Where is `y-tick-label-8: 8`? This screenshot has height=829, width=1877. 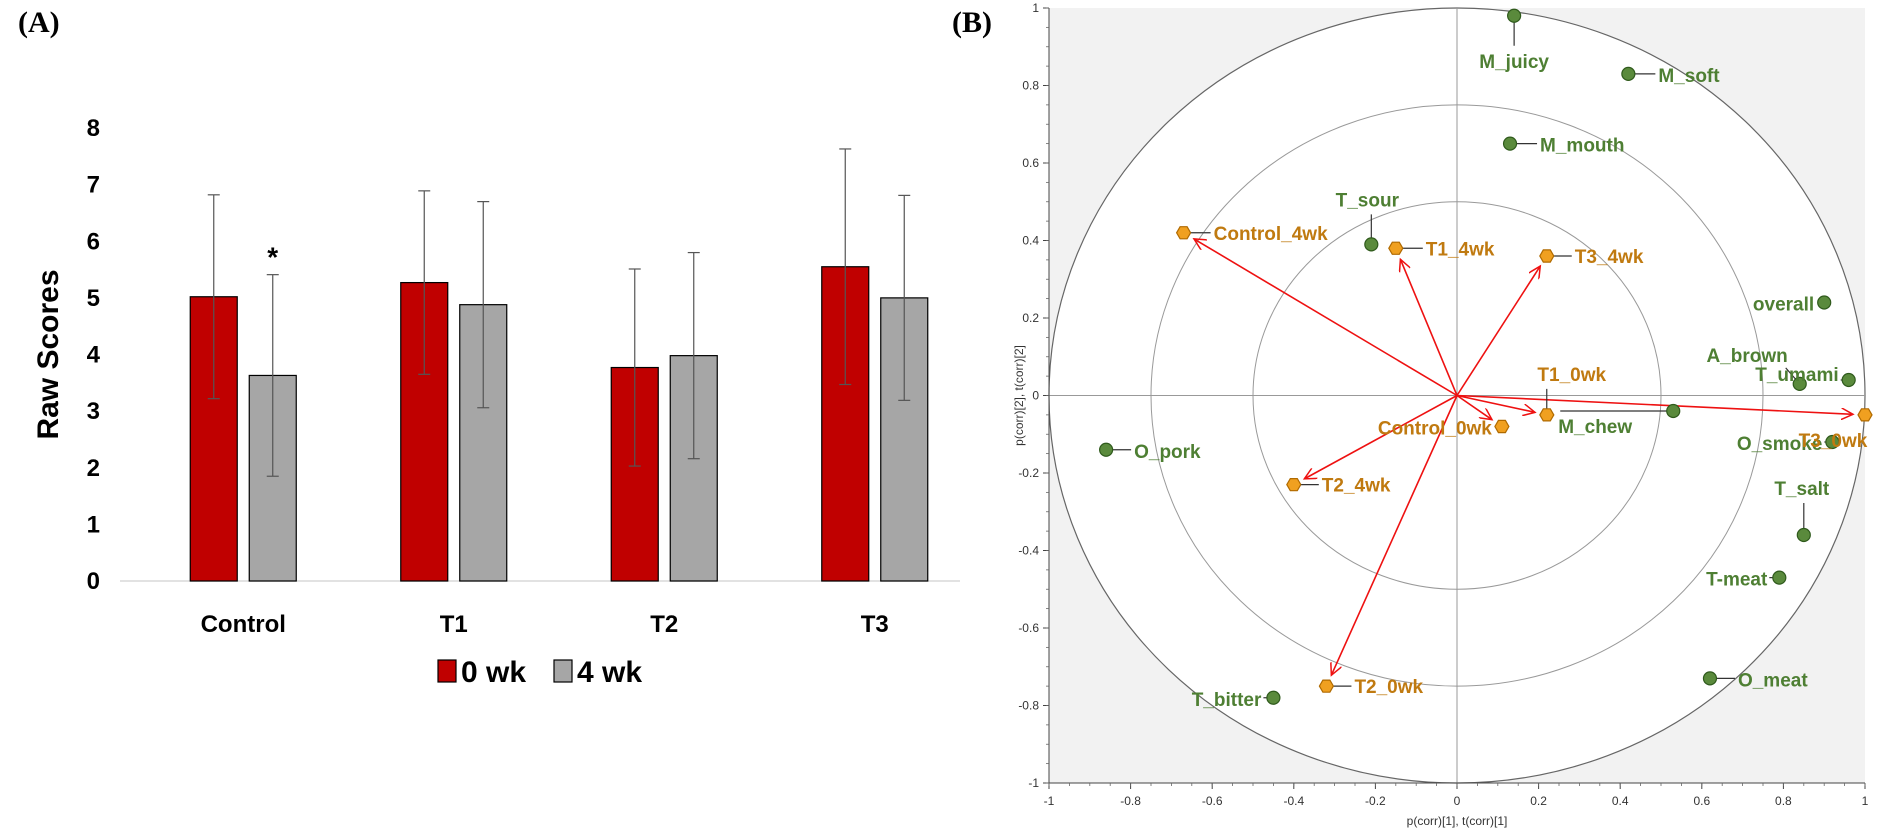
y-tick-label-8: 8 is located at coordinates (93, 128).